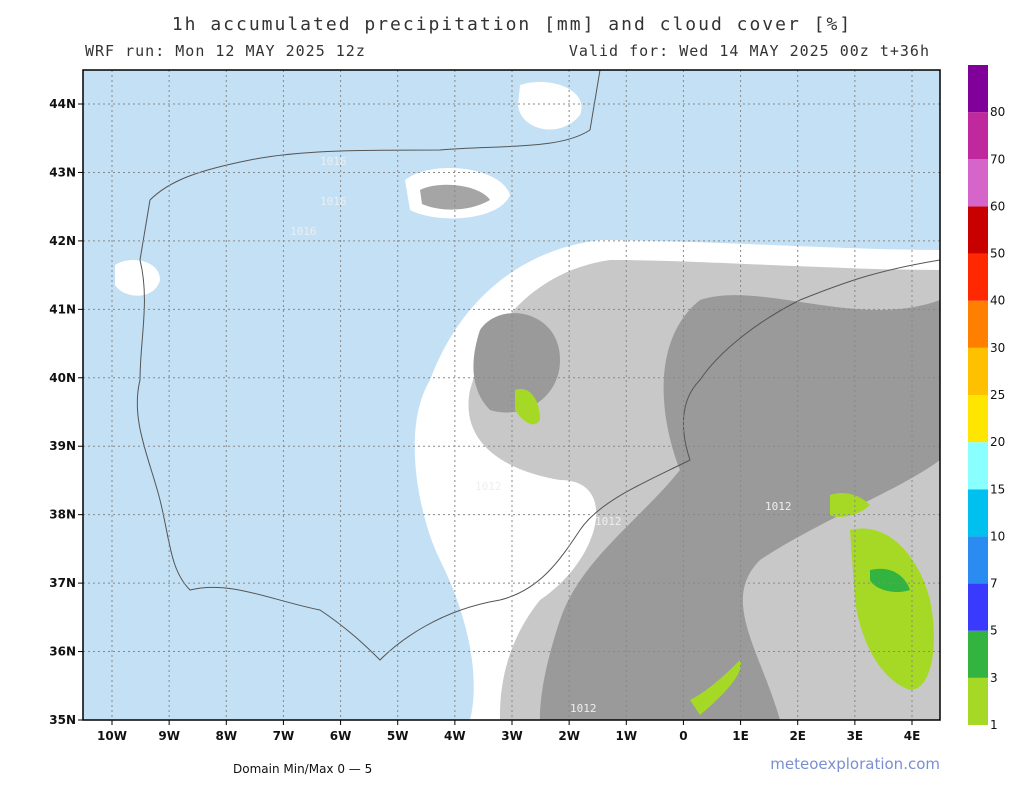 Image resolution: width=1024 pixels, height=791 pixels. What do you see at coordinates (912, 736) in the screenshot?
I see `lon-label: 4E` at bounding box center [912, 736].